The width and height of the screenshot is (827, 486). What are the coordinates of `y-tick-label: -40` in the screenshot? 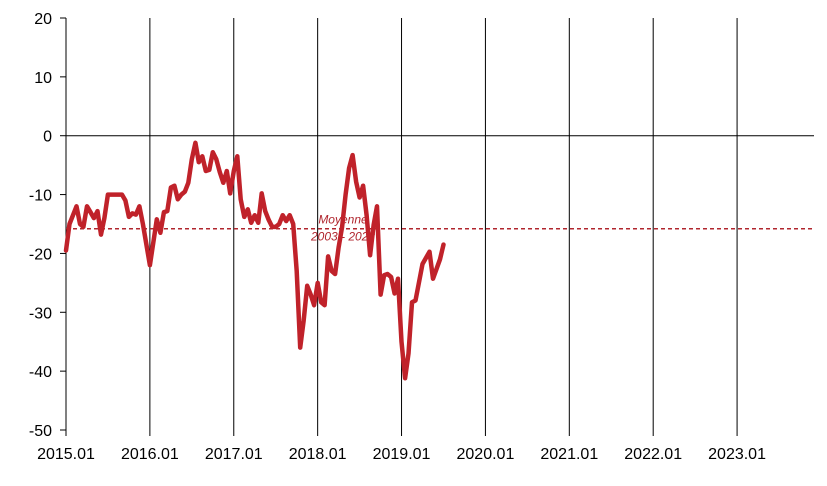 It's located at (40, 372).